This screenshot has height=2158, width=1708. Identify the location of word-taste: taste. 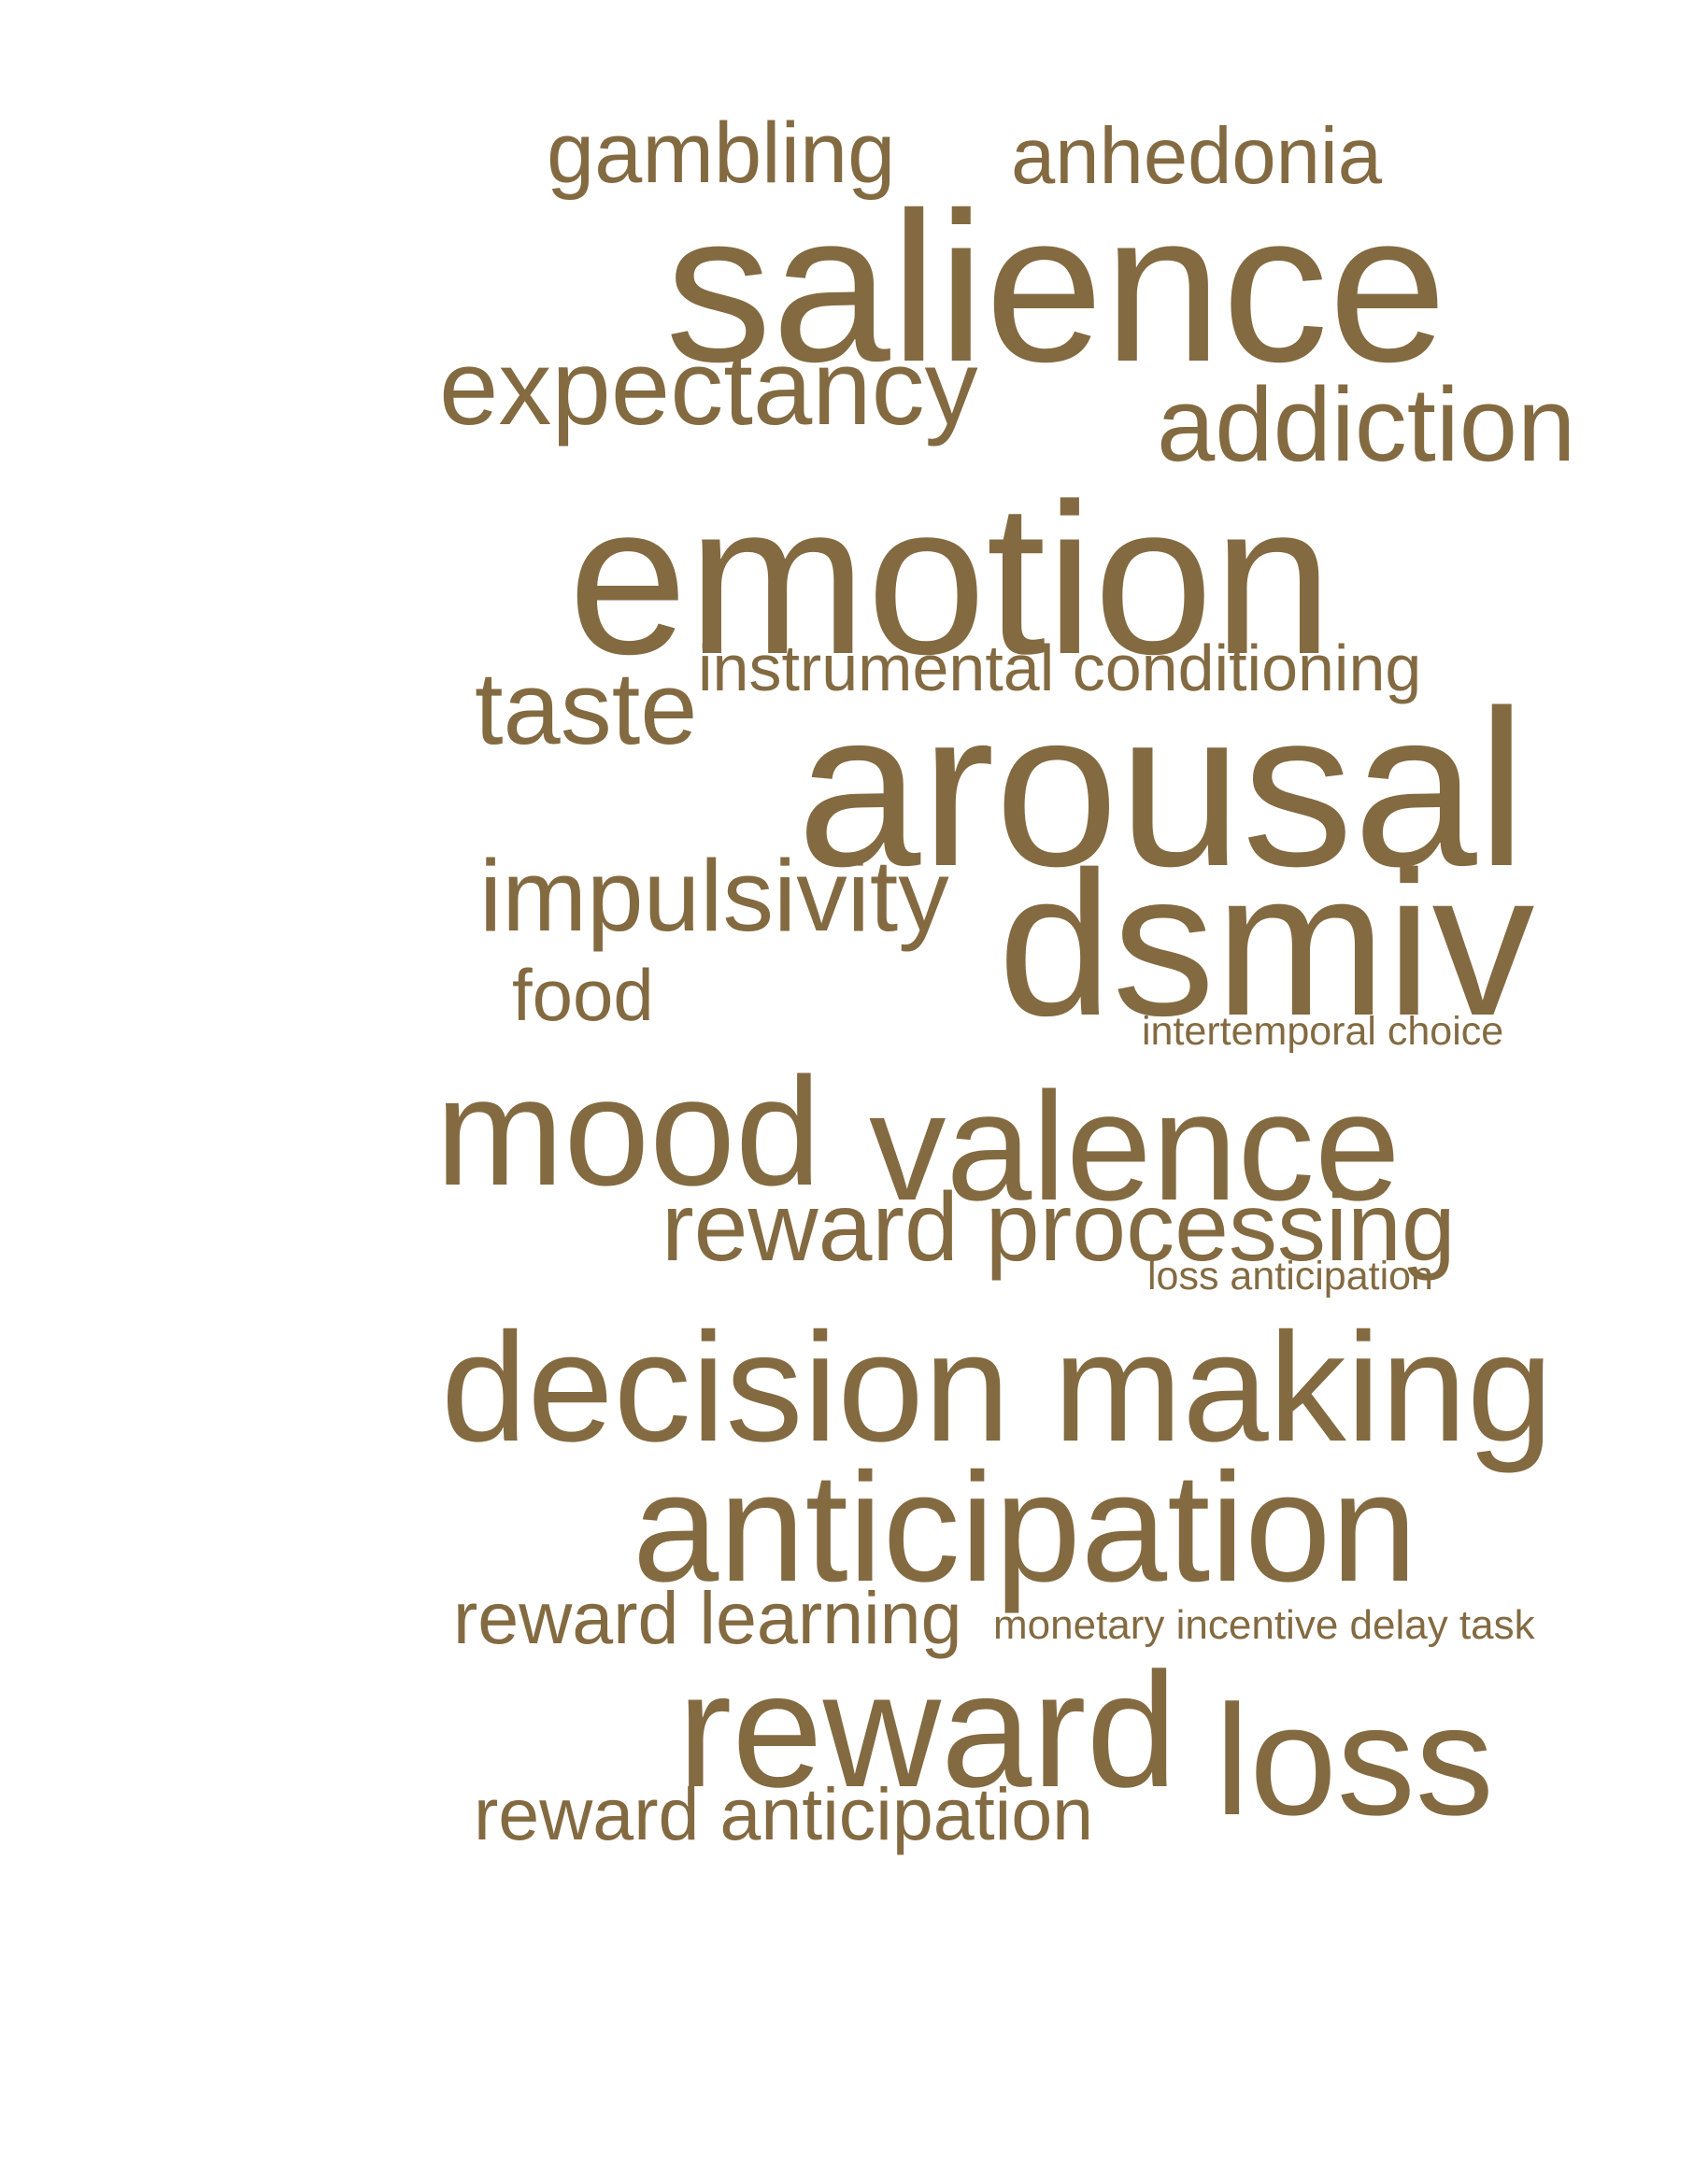
(586, 708).